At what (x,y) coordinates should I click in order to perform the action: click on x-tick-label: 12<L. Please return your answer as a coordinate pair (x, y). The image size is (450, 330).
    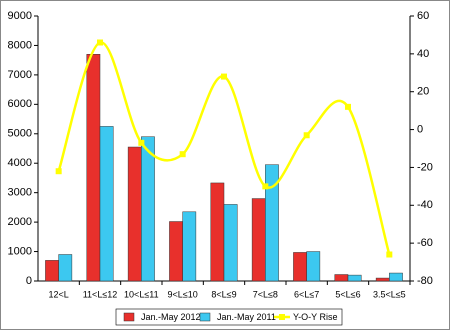
    Looking at the image, I should click on (59, 294).